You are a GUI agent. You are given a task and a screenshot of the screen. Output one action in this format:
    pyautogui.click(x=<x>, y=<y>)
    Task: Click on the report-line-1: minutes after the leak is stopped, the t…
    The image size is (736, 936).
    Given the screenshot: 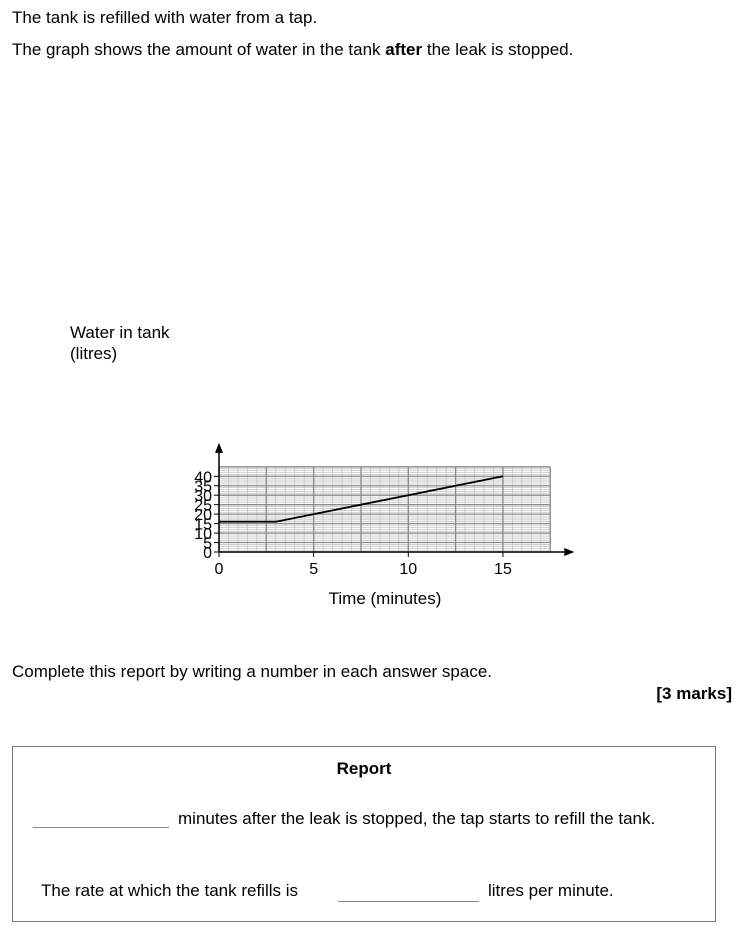 What is the action you would take?
    pyautogui.click(x=417, y=818)
    